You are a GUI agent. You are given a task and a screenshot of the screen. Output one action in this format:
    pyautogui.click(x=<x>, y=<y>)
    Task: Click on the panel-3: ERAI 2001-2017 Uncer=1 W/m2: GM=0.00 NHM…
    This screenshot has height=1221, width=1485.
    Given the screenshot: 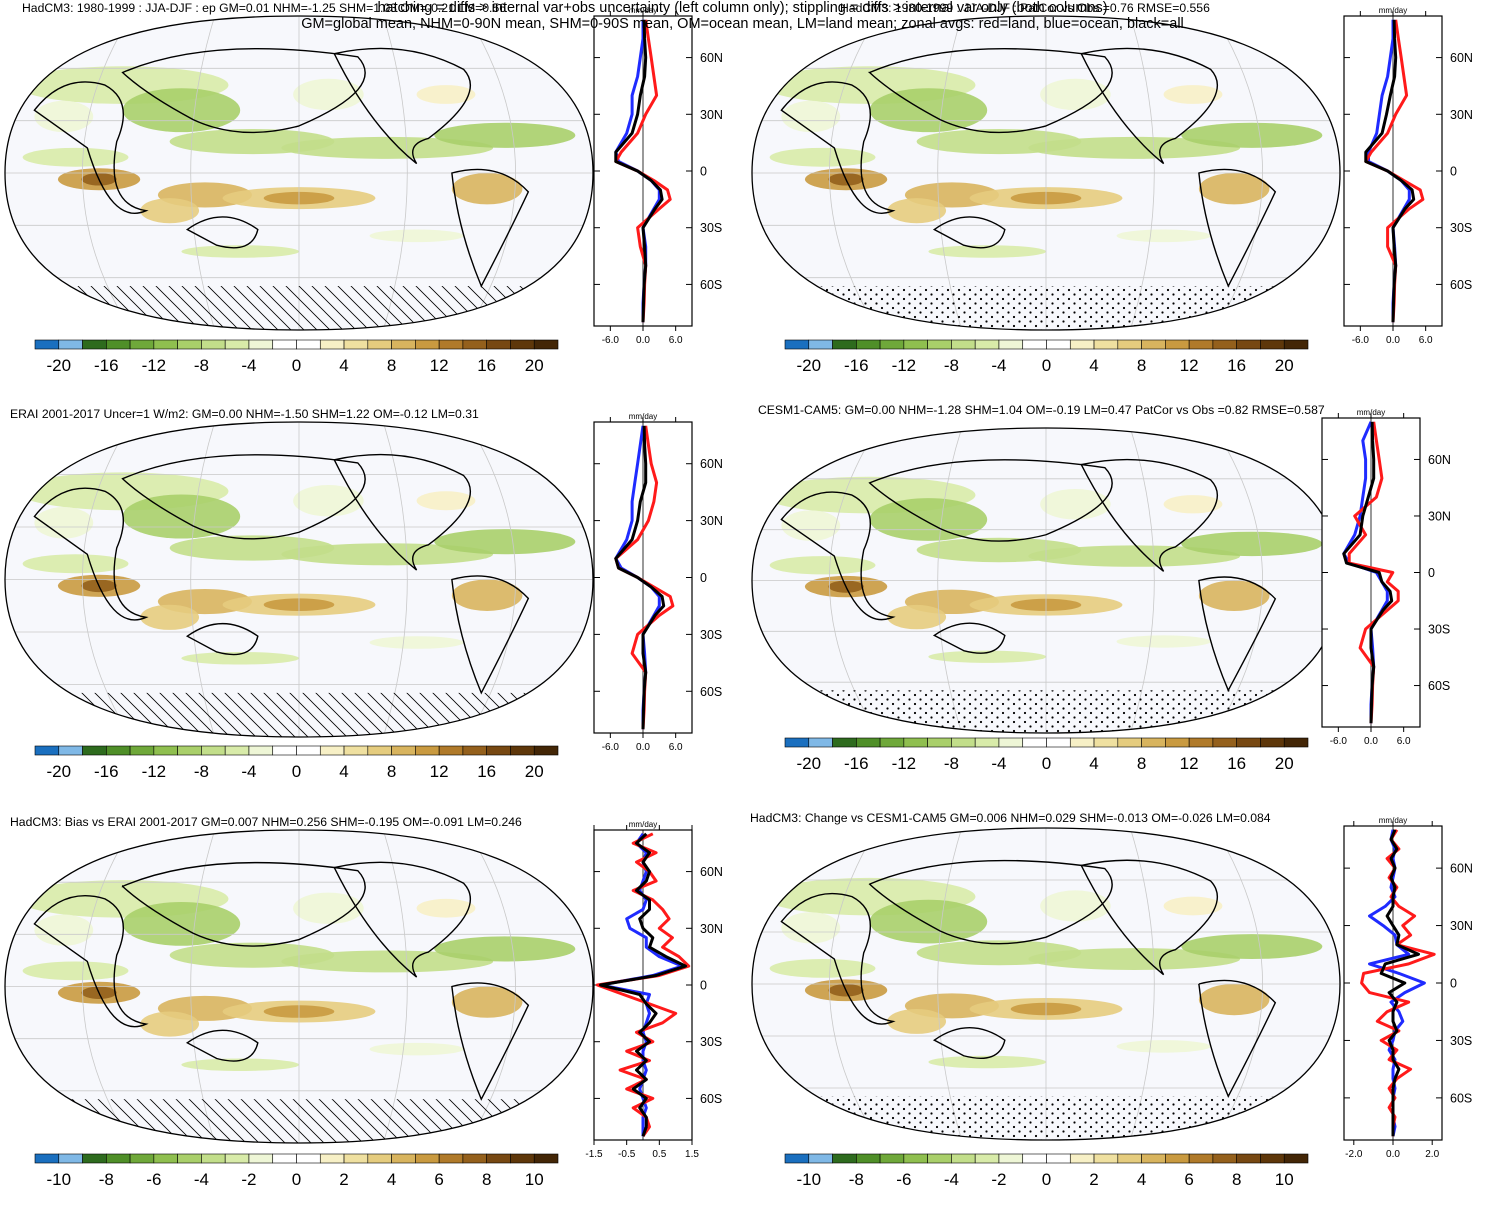 What is the action you would take?
    pyautogui.click(x=363, y=594)
    